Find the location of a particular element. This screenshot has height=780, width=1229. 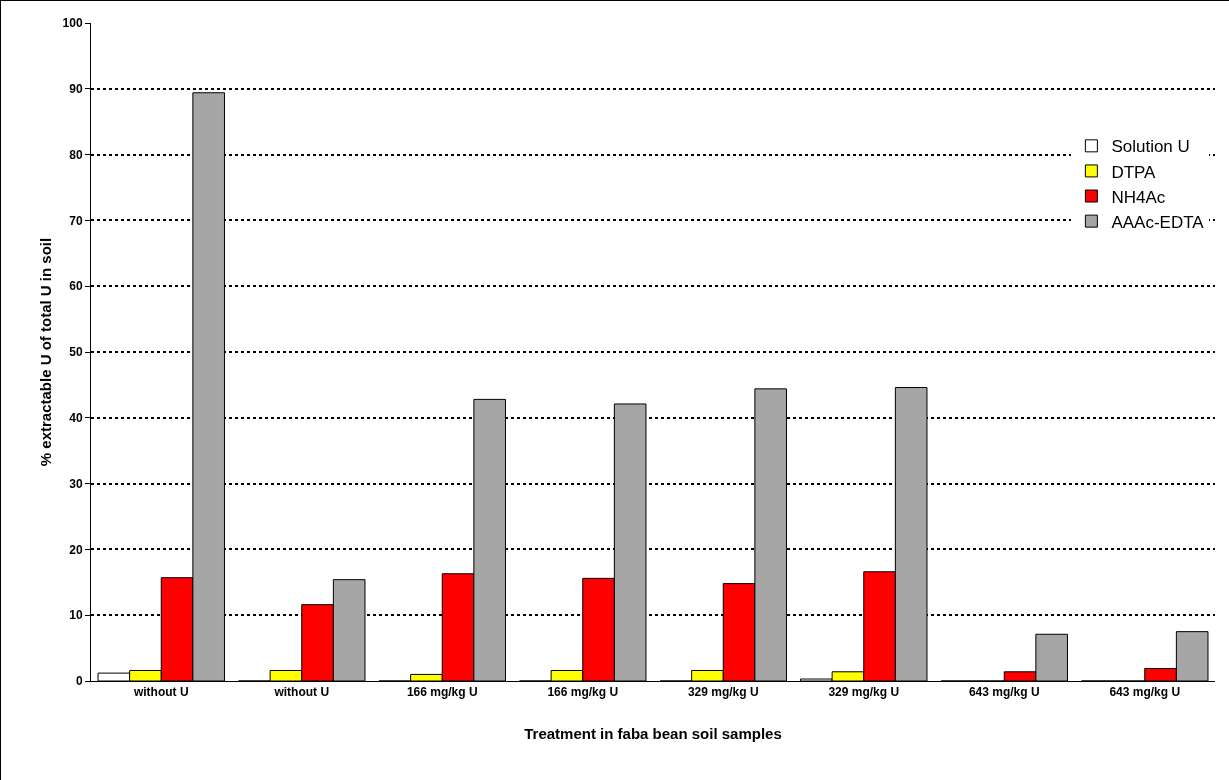

legend-label: DTPA is located at coordinates (1134, 172).